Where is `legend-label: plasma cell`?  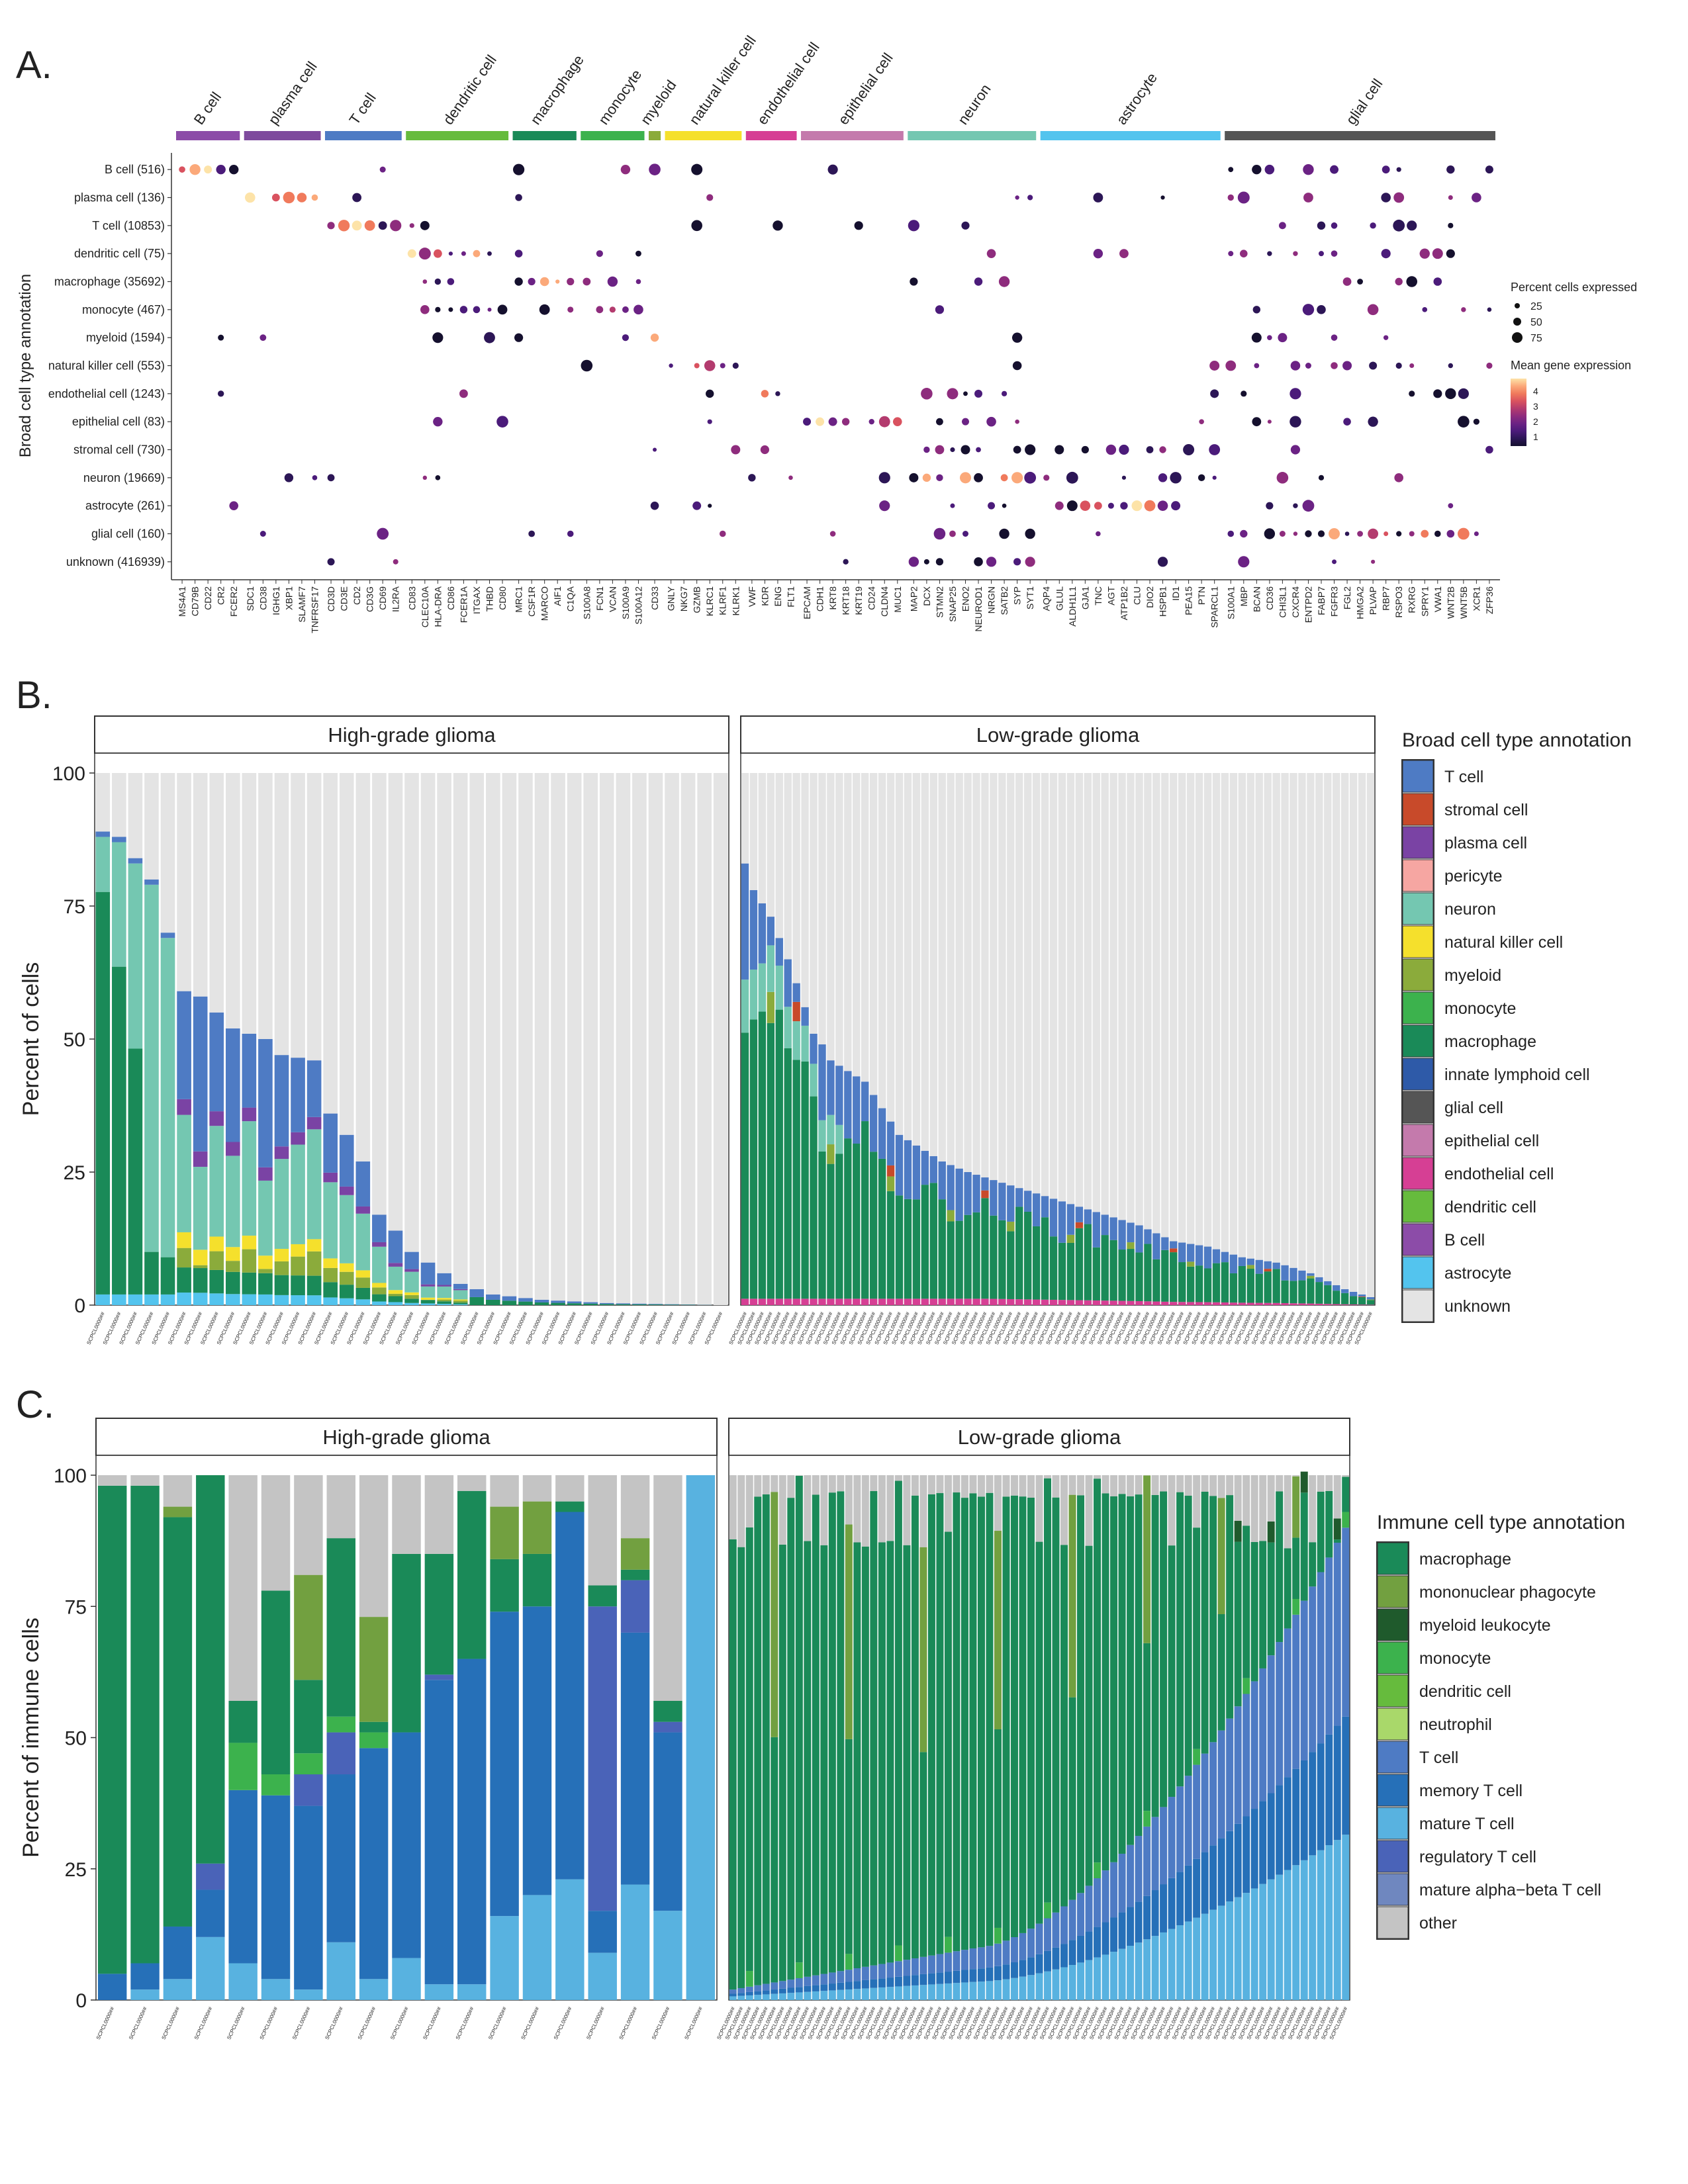
legend-label: plasma cell is located at coordinates (1486, 843).